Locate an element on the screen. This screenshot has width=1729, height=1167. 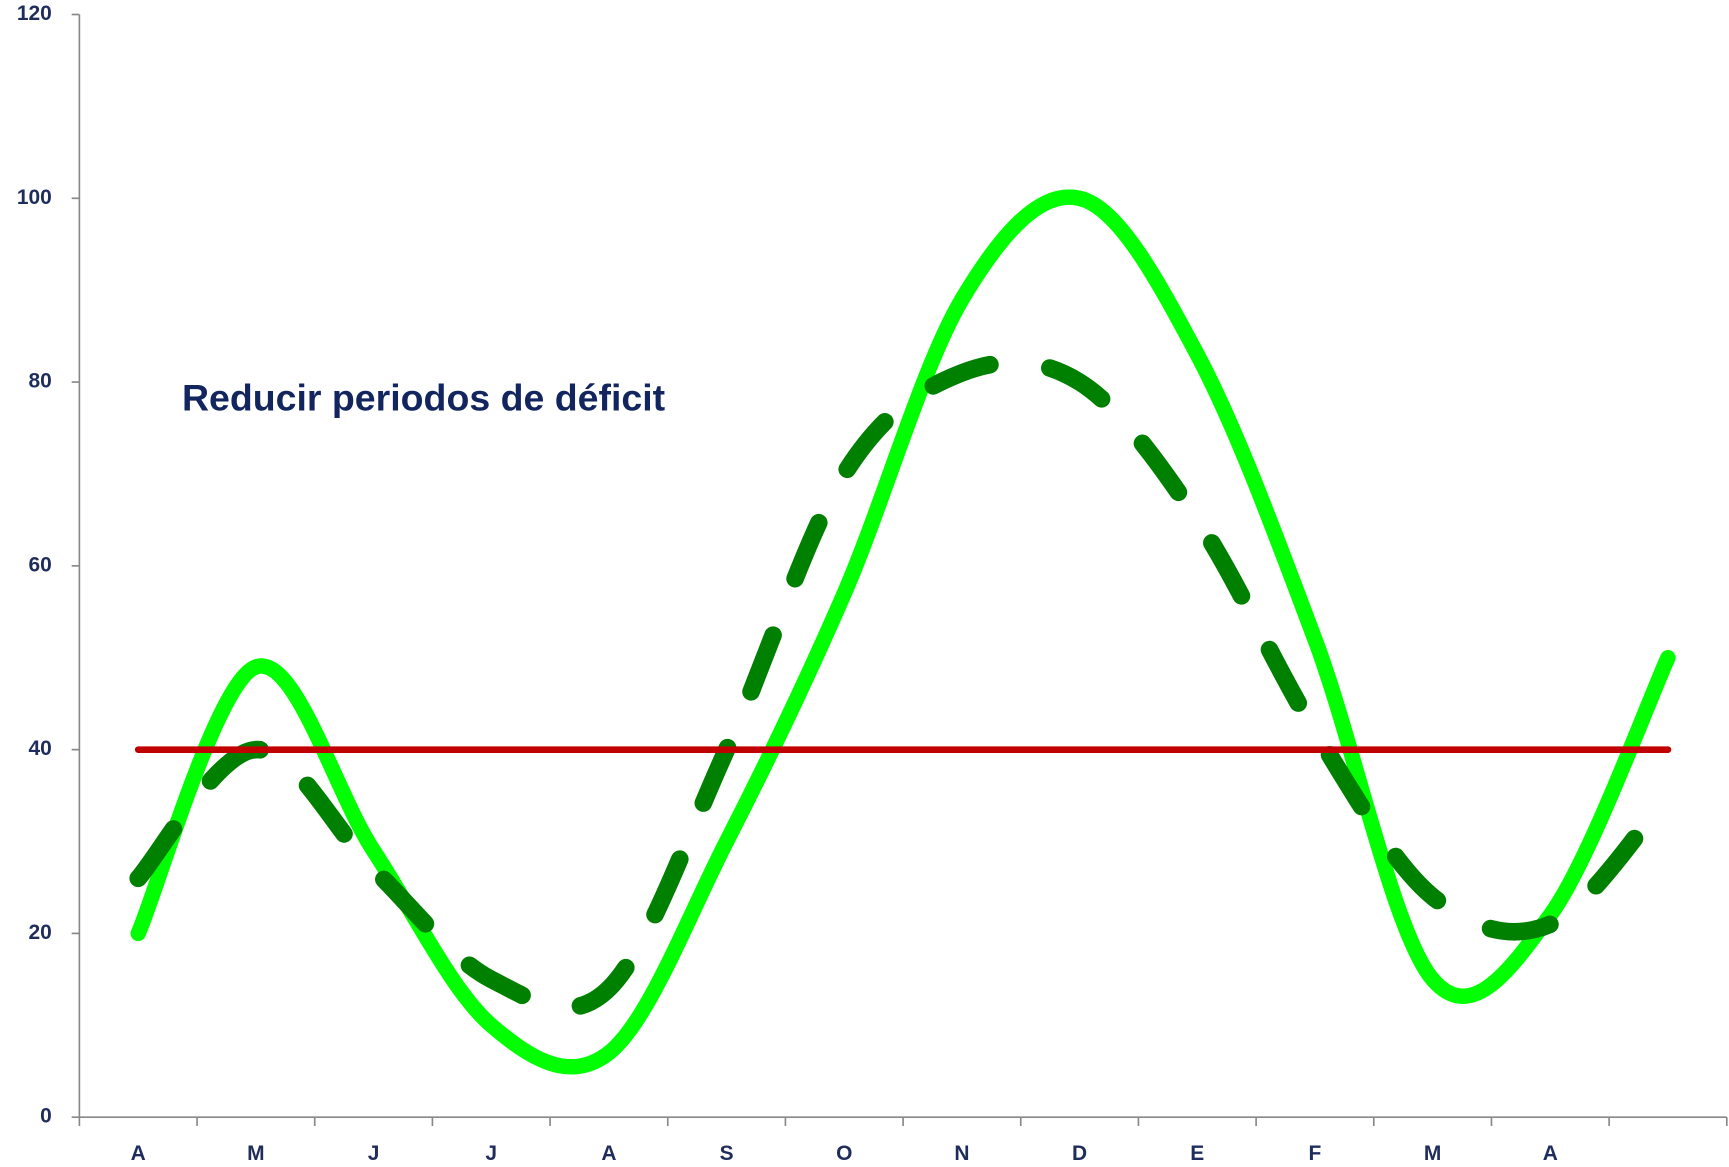
y-tick-label: 40 is located at coordinates (40, 748).